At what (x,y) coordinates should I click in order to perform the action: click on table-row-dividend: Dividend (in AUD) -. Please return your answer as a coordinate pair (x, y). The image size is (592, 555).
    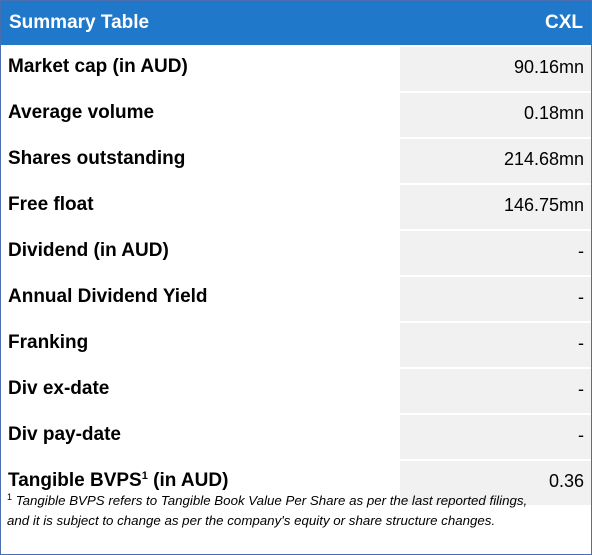
    Looking at the image, I should click on (296, 253).